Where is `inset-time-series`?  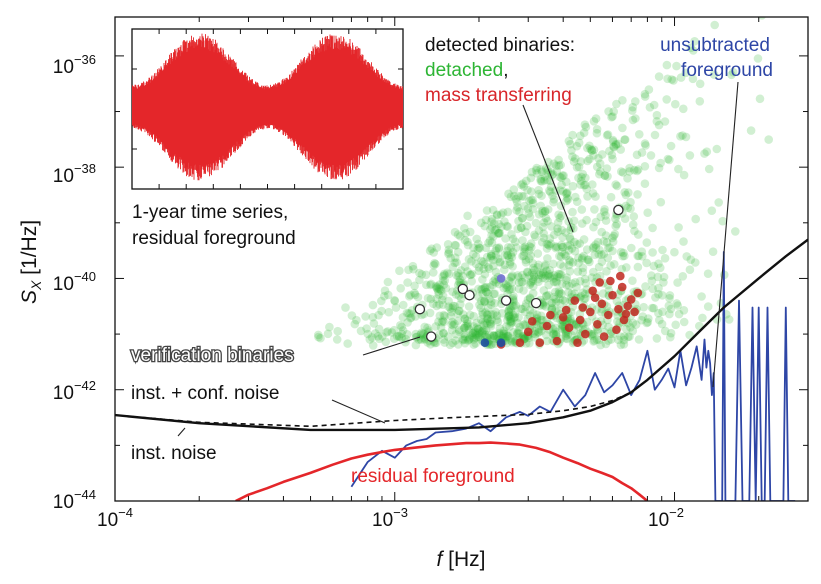
inset-time-series is located at coordinates (267, 107).